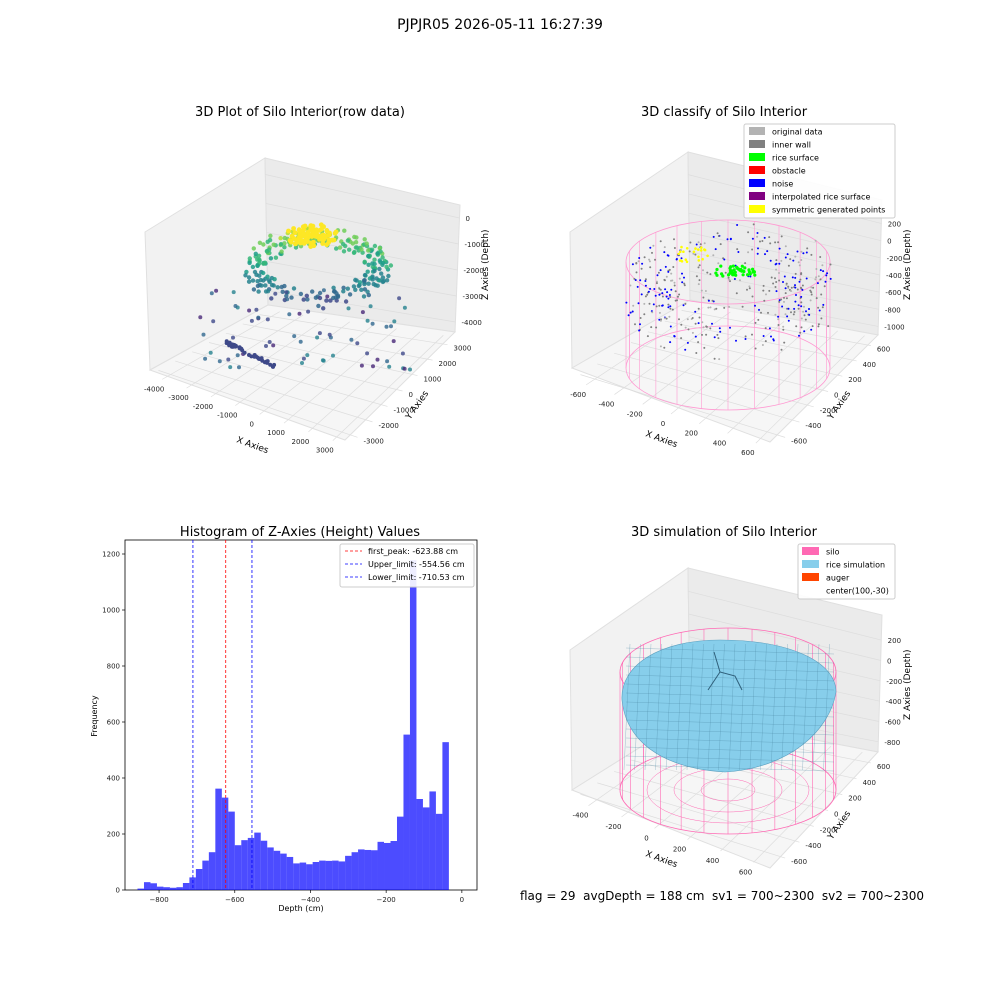 This screenshot has width=1000, height=1000. What do you see at coordinates (836, 396) in the screenshot?
I see `y-tick-label: 0` at bounding box center [836, 396].